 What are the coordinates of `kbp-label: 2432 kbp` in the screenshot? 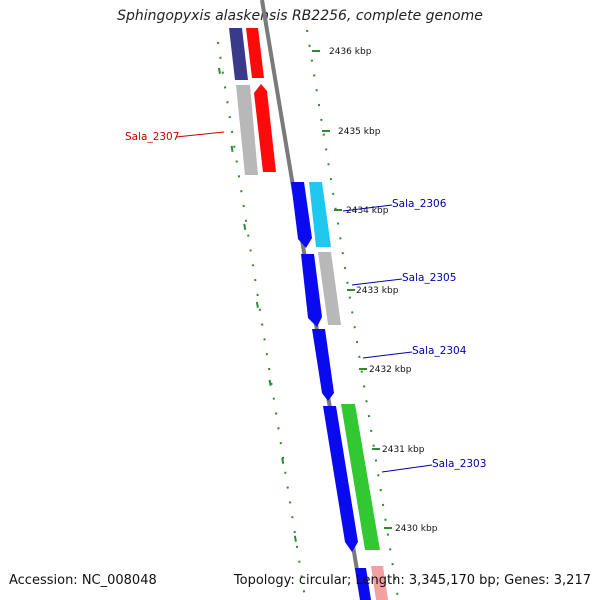 It's located at (390, 370).